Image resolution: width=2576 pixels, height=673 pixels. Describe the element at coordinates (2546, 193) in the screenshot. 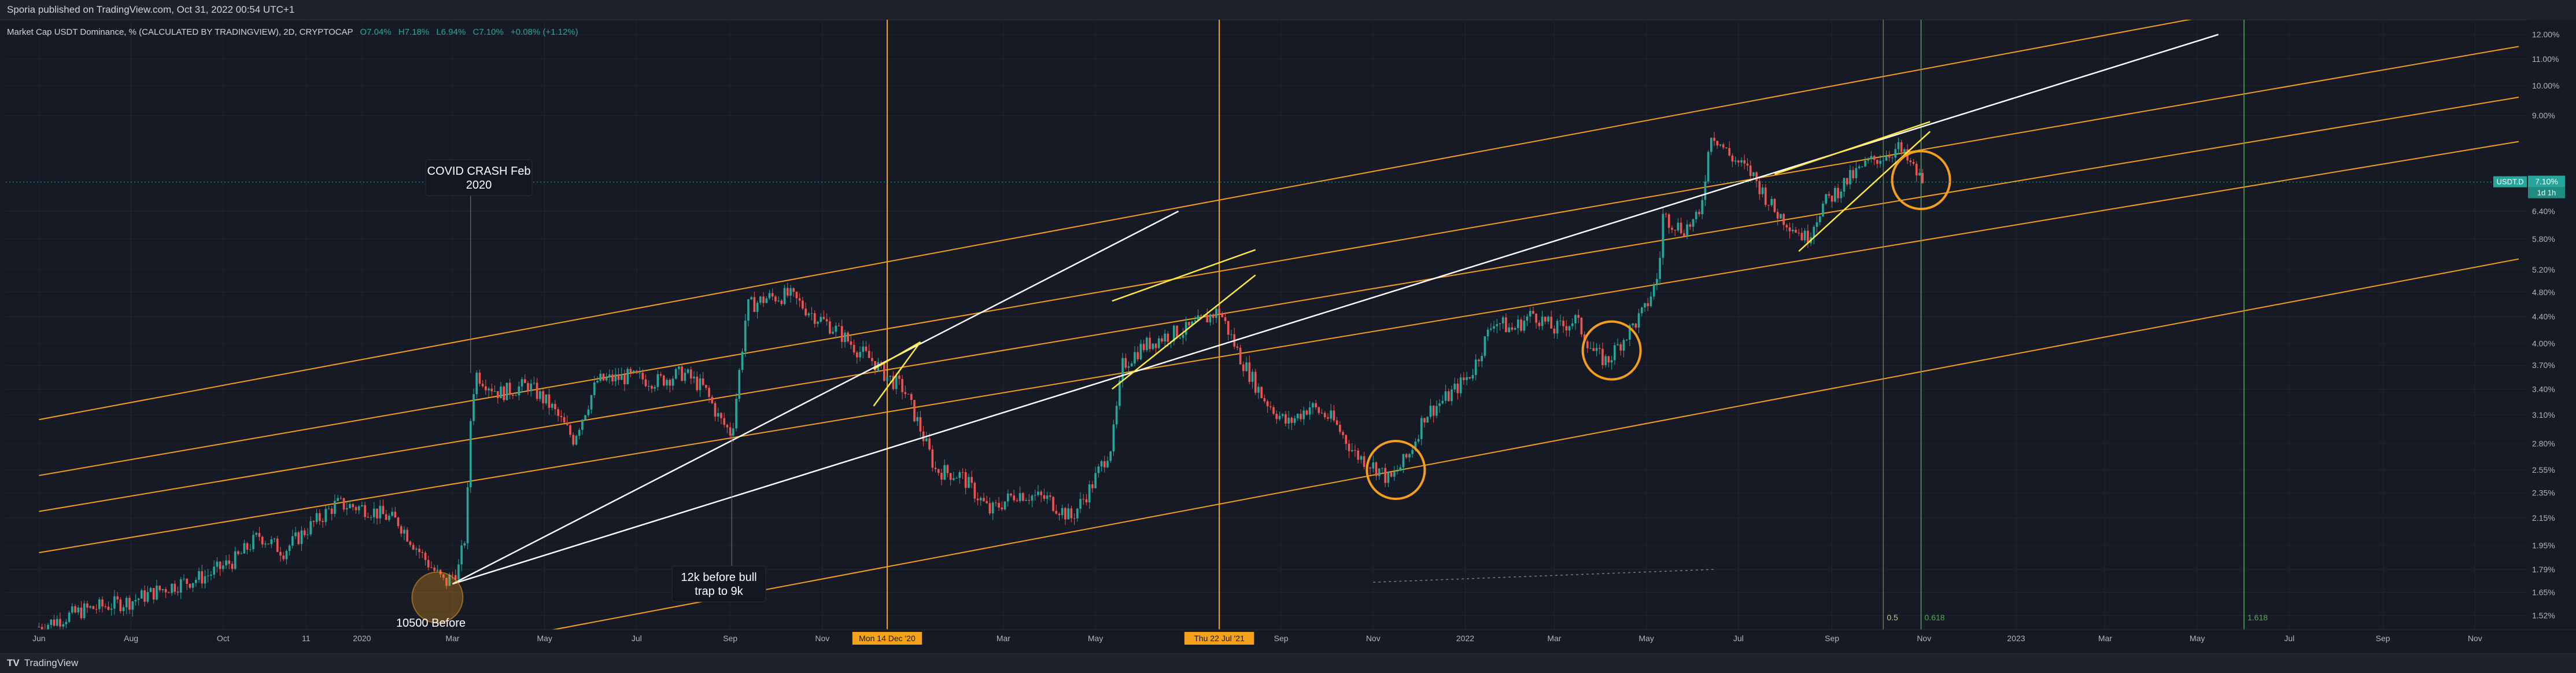

I see `current-countdown-label: 1d 1h` at that location.